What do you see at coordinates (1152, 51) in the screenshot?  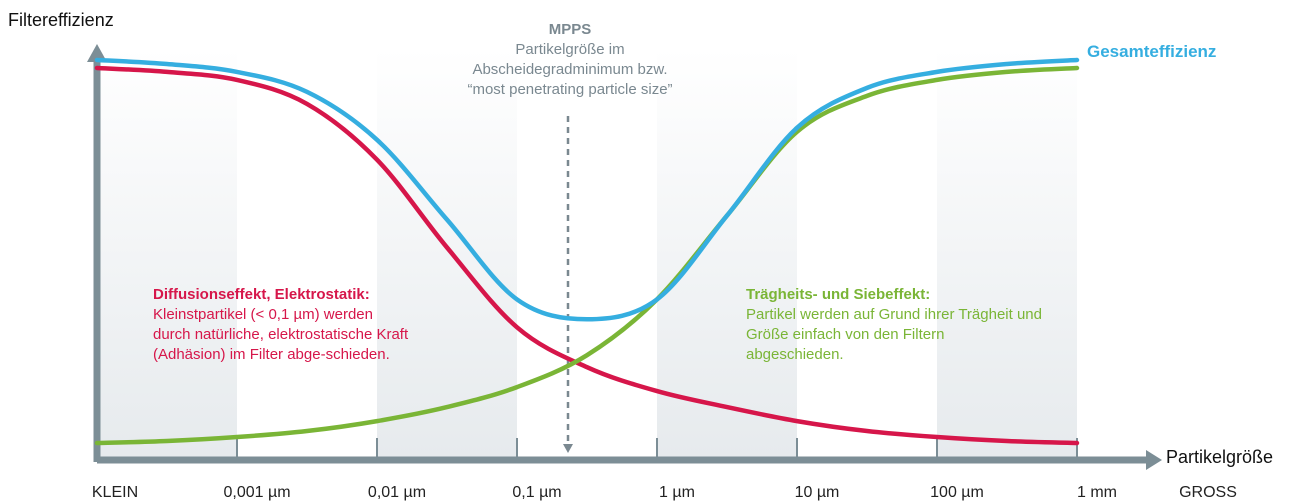 I see `series-label-gesamteffizienz: Gesamteffizienz` at bounding box center [1152, 51].